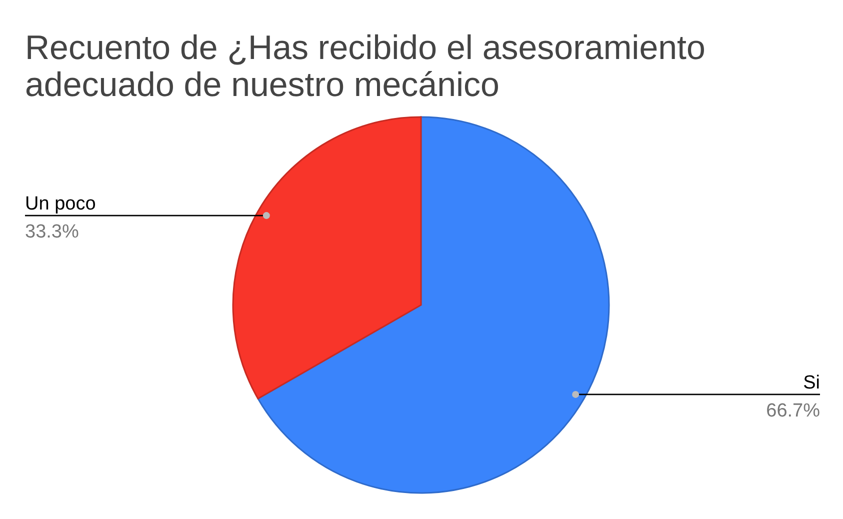 This screenshot has height=519, width=843. I want to click on chart-title: Recuento de ¿Has recibido el asesoramiento adecuado de nuestro mecánico, so click(365, 66).